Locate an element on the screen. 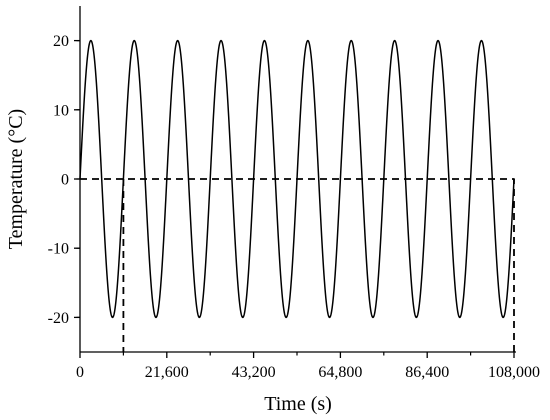 The height and width of the screenshot is (420, 550). y-tick-label: -20 is located at coordinates (58, 318).